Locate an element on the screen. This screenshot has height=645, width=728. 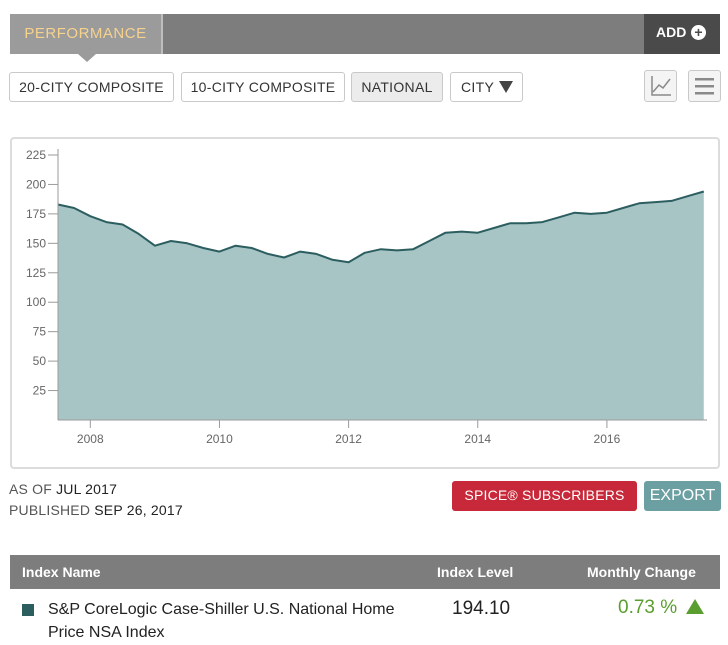
x-tick-label: 2014 is located at coordinates (477, 439).